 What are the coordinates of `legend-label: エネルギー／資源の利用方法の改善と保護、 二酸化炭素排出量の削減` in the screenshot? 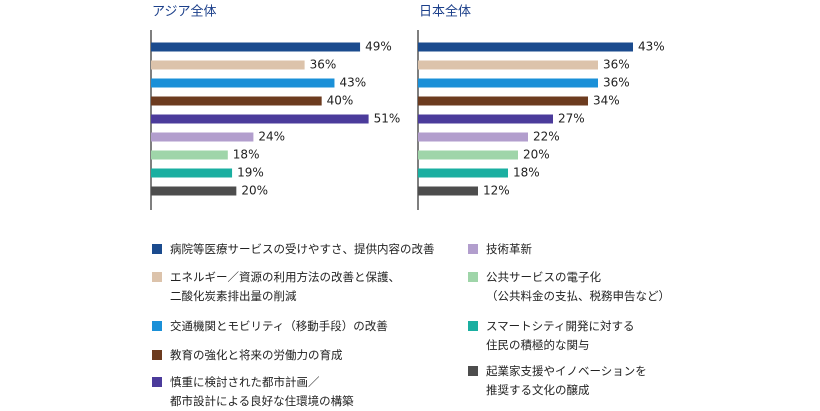 It's located at (285, 286).